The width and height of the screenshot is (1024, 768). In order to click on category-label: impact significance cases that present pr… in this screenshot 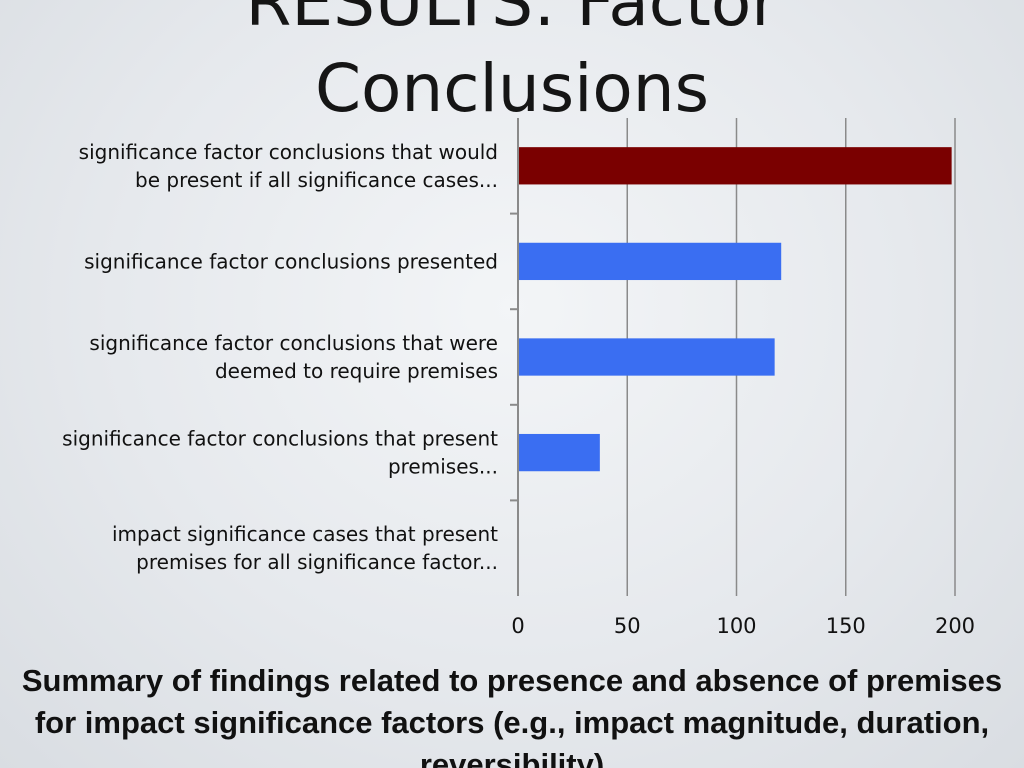, I will do `click(305, 548)`.